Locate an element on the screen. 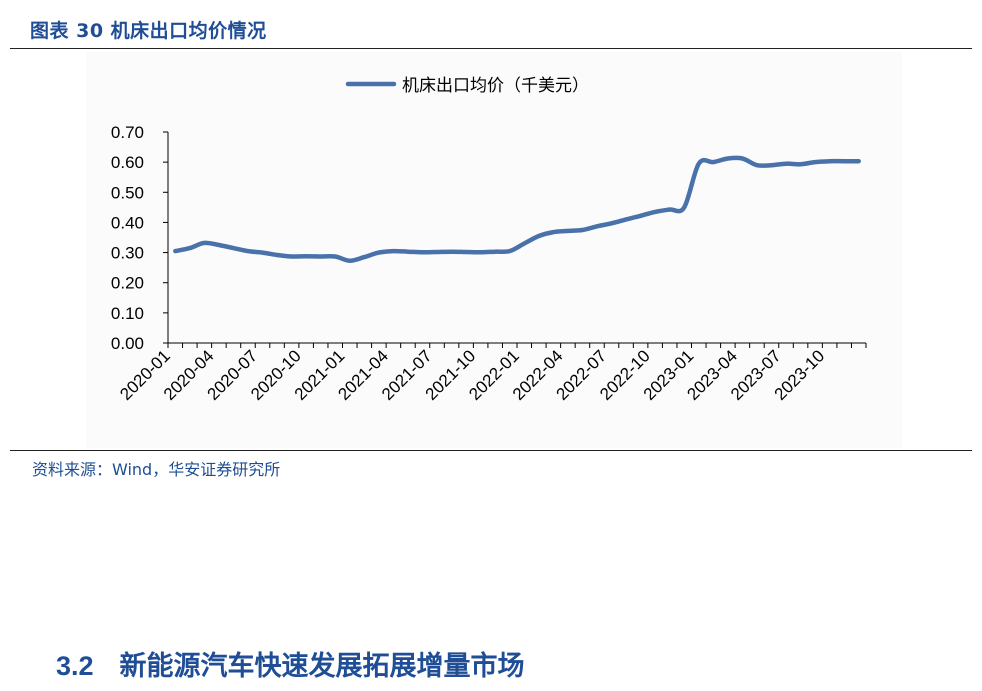  top-rule is located at coordinates (491, 48).